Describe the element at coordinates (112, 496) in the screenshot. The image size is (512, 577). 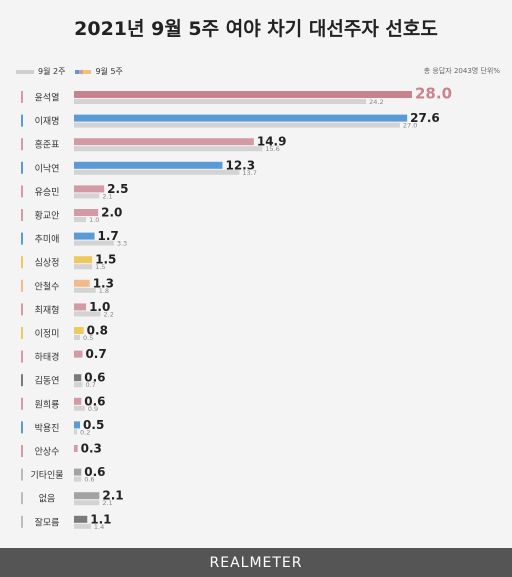
I see `value-label-current: 2.1` at that location.